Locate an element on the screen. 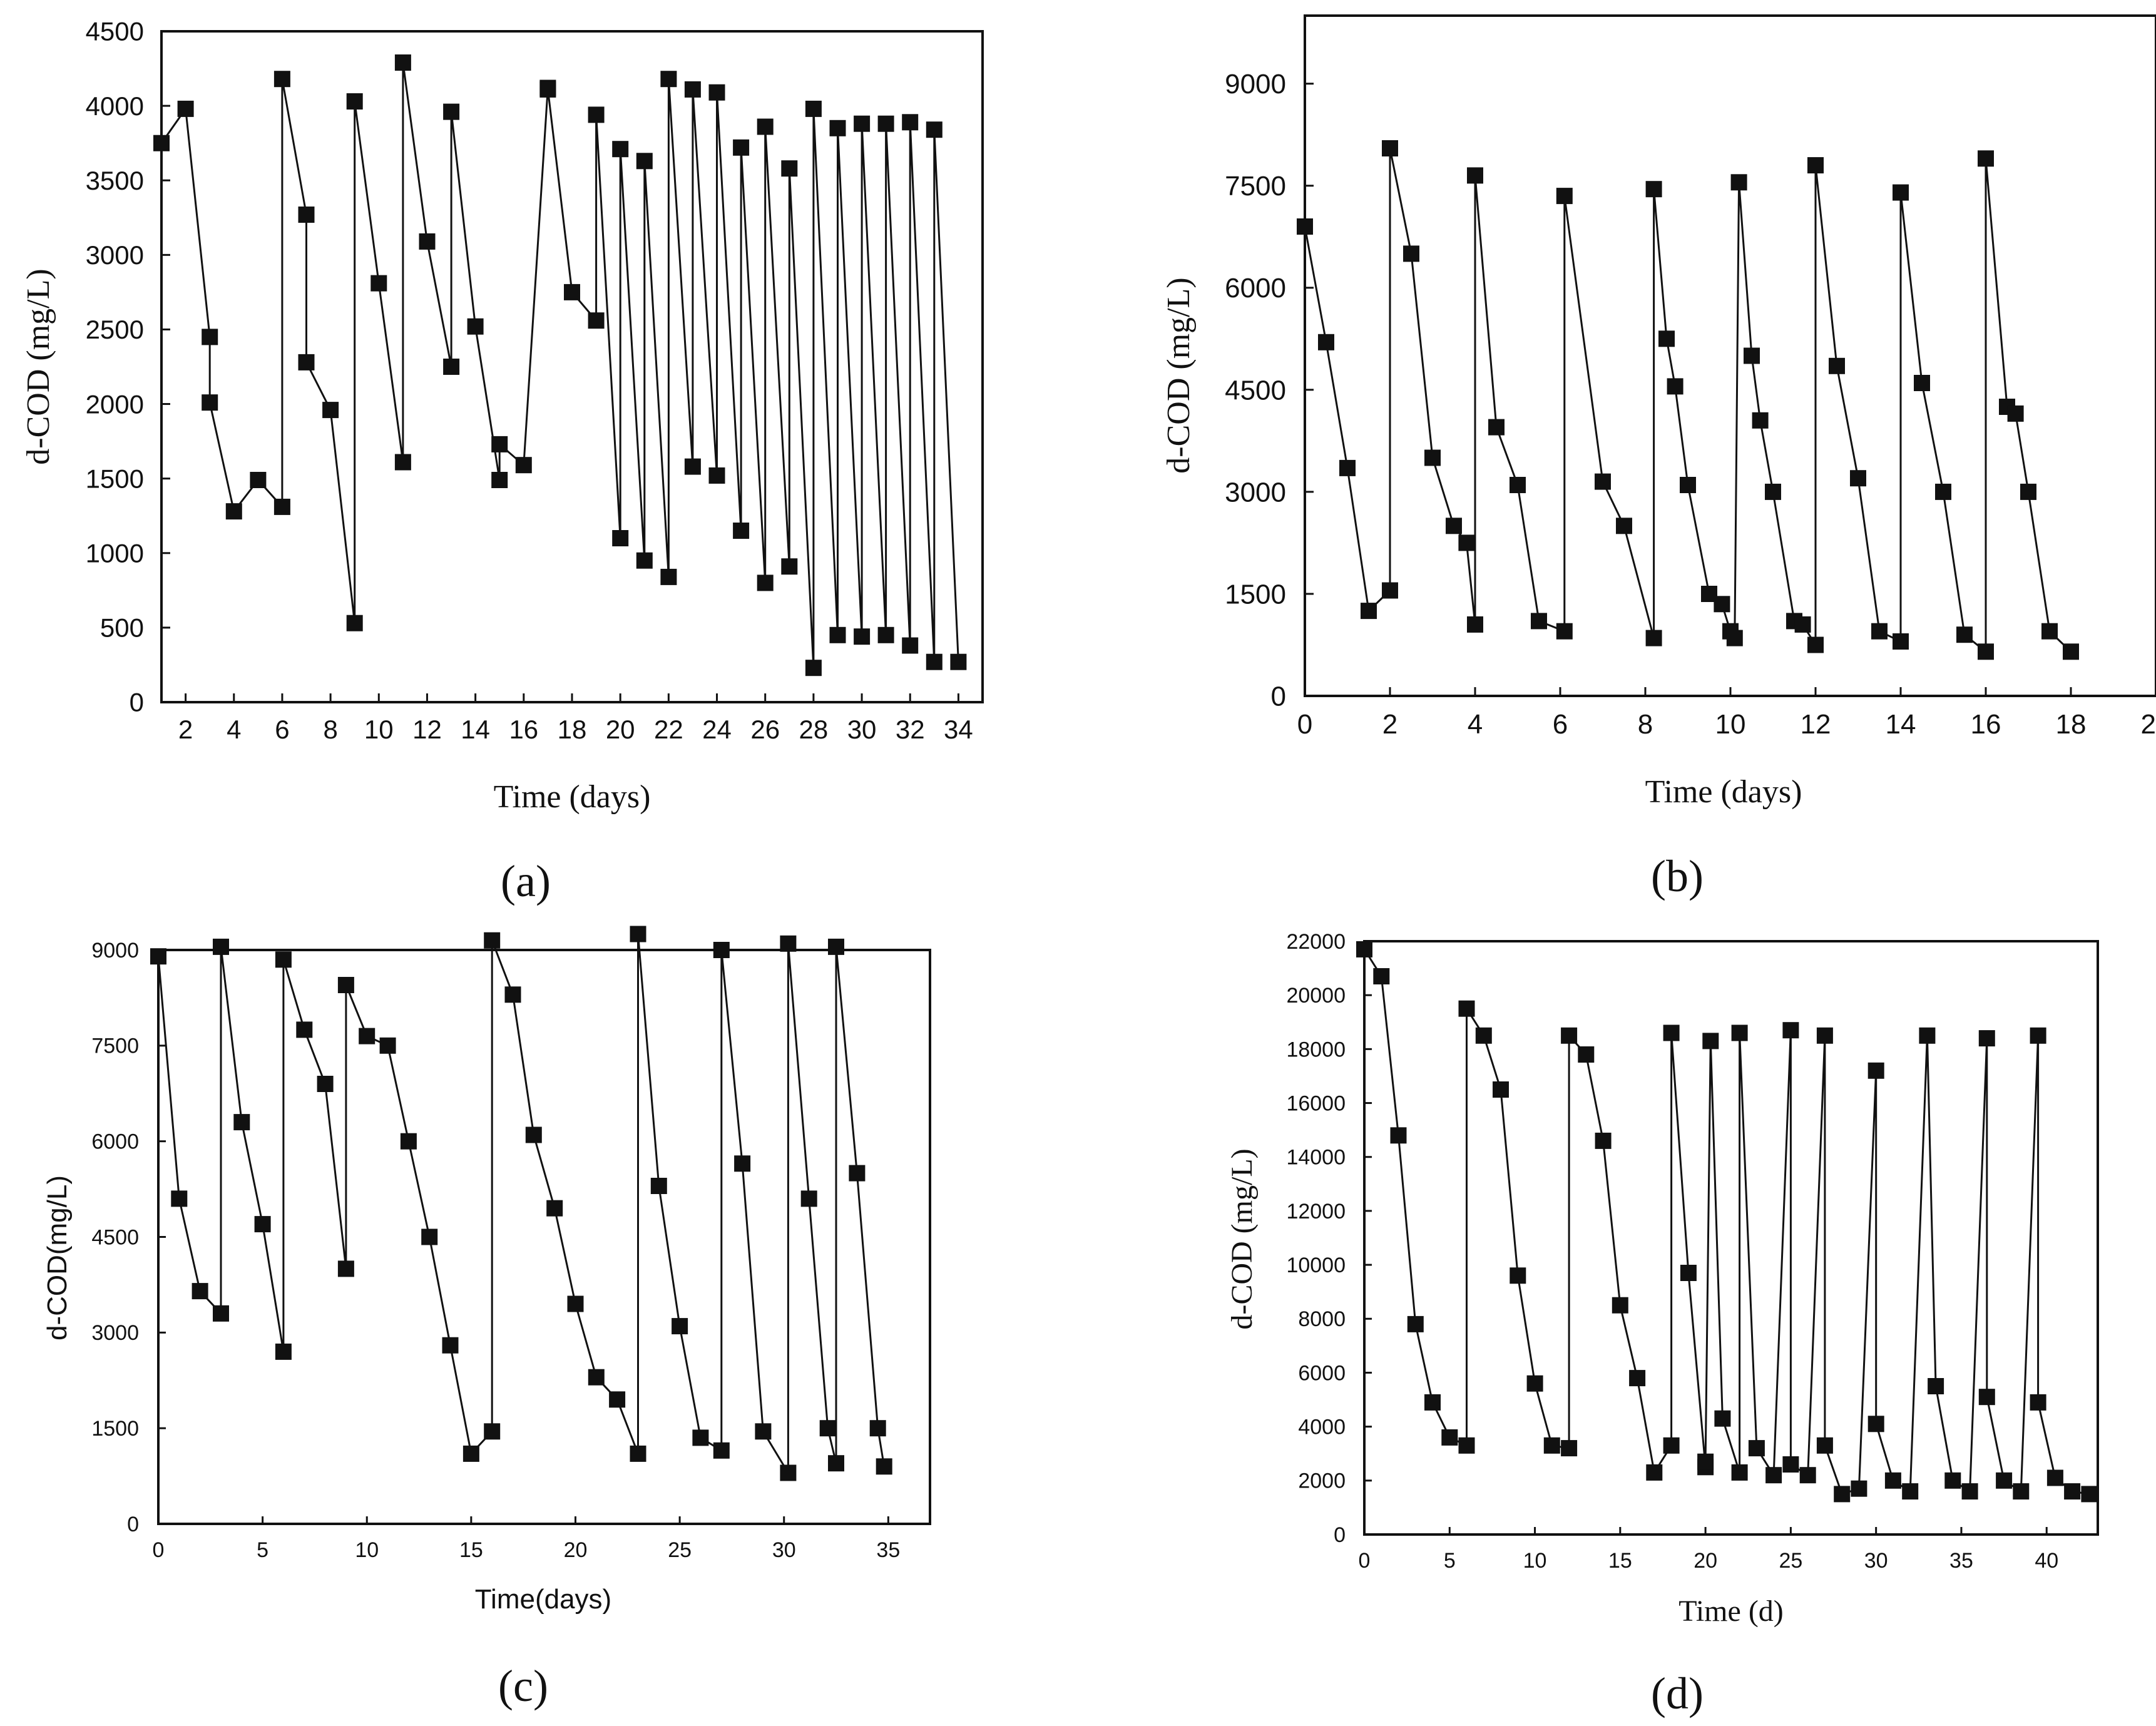  y-tick-label: 18000 is located at coordinates (1316, 1049).